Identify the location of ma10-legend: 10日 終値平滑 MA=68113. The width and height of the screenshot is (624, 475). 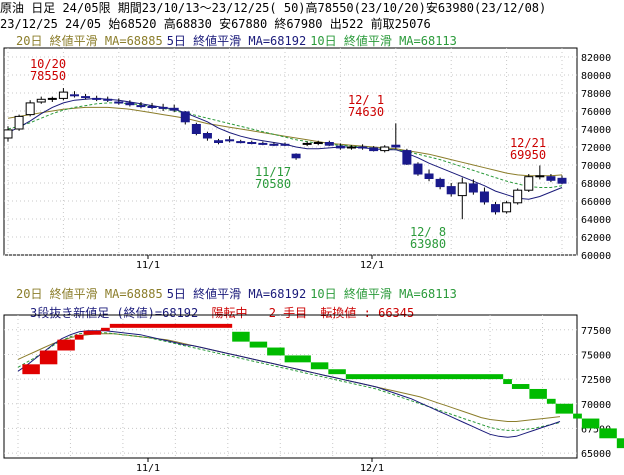
(383, 41).